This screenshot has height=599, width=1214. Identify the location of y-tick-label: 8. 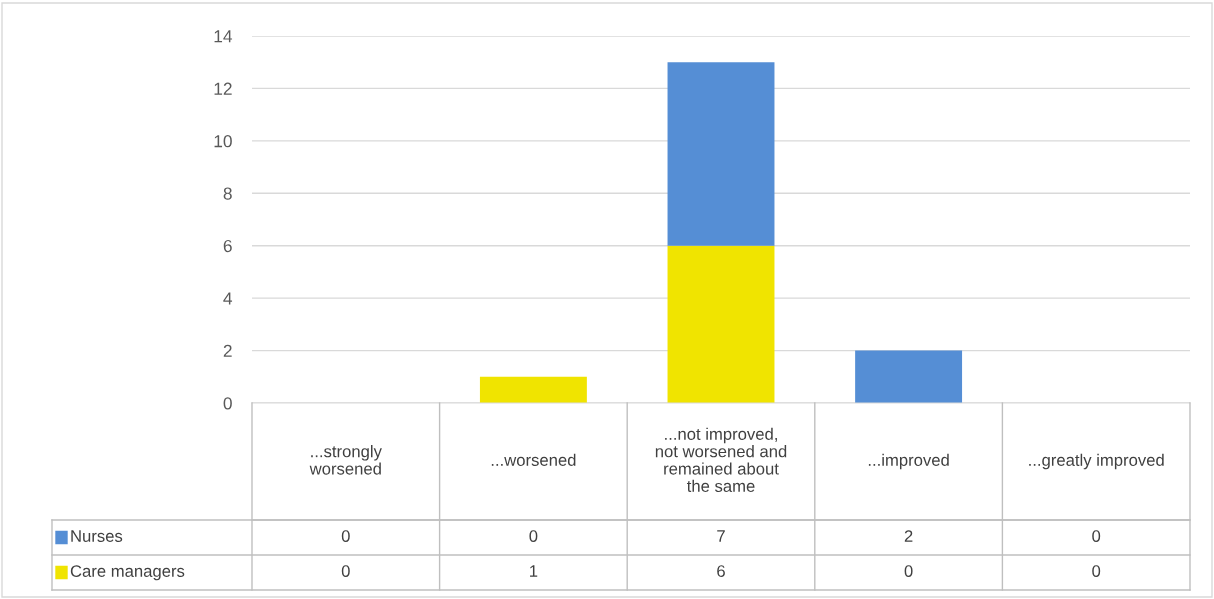
(227, 193).